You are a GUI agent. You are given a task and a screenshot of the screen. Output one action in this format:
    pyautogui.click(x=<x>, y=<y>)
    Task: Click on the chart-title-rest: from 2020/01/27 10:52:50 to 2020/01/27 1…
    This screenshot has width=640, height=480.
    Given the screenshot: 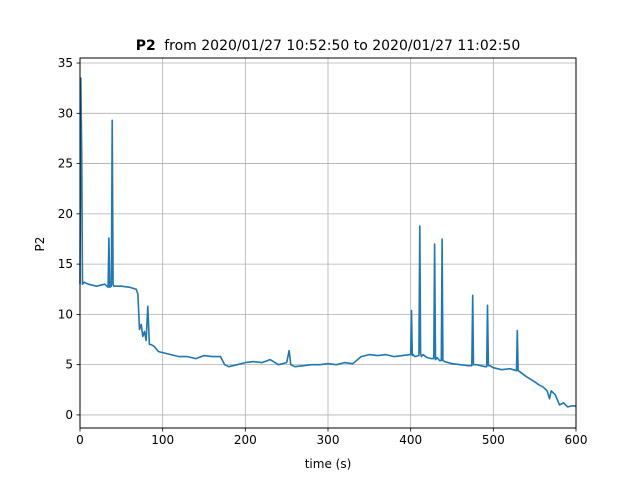 What is the action you would take?
    pyautogui.click(x=342, y=46)
    